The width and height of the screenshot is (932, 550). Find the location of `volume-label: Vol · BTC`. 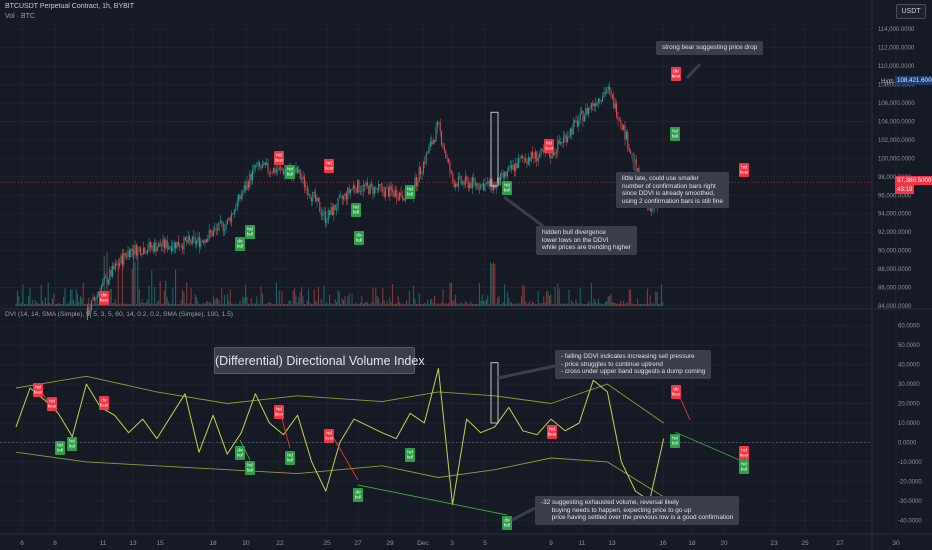

volume-label: Vol · BTC is located at coordinates (20, 16).